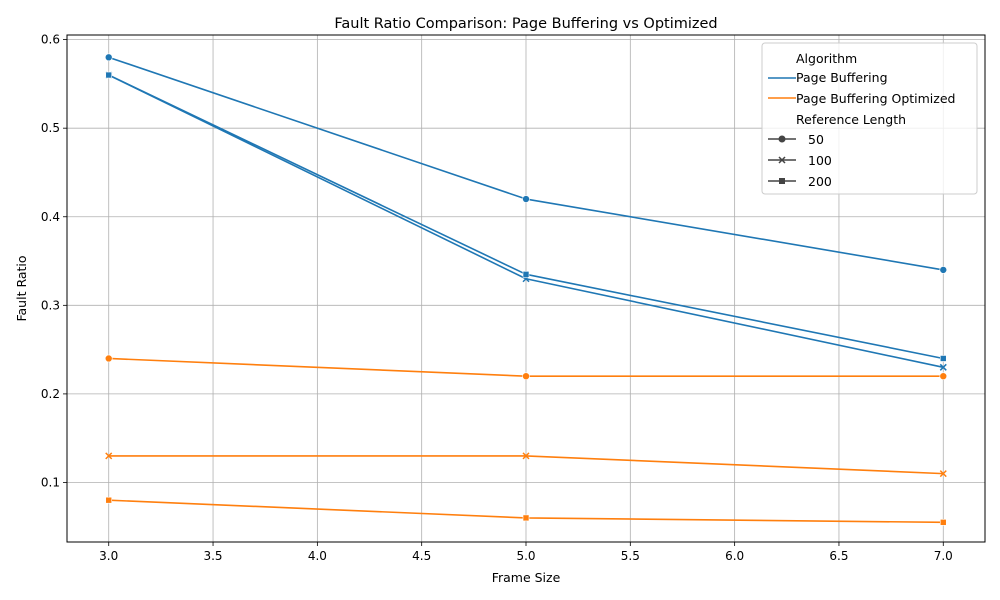 The height and width of the screenshot is (600, 1000). I want to click on legend-box, so click(869, 118).